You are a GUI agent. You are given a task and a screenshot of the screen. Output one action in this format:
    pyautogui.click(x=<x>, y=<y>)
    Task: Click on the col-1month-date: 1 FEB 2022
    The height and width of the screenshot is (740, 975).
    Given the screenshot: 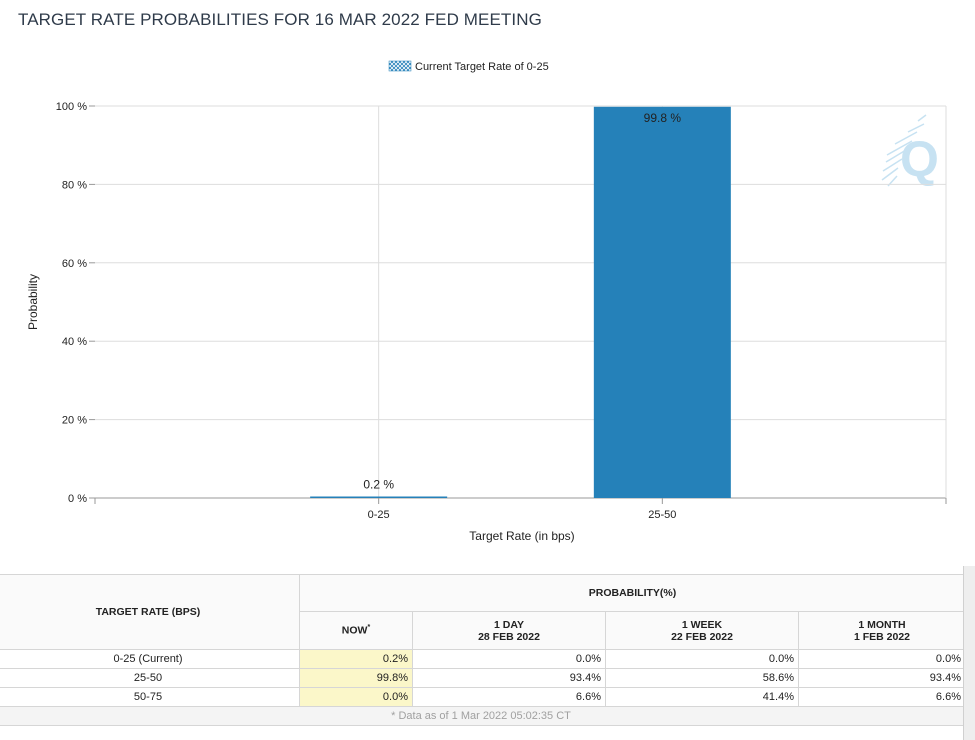 What is the action you would take?
    pyautogui.click(x=882, y=636)
    